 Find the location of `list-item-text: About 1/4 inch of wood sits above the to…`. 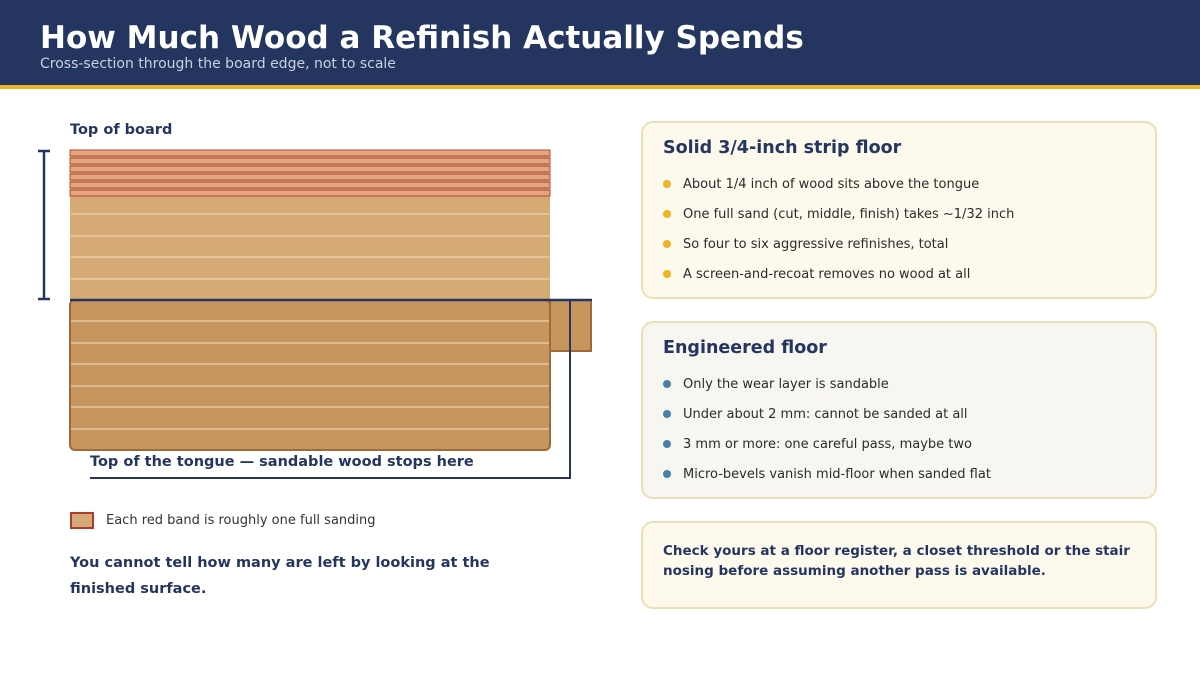

list-item-text: About 1/4 inch of wood sits above the to… is located at coordinates (831, 184).